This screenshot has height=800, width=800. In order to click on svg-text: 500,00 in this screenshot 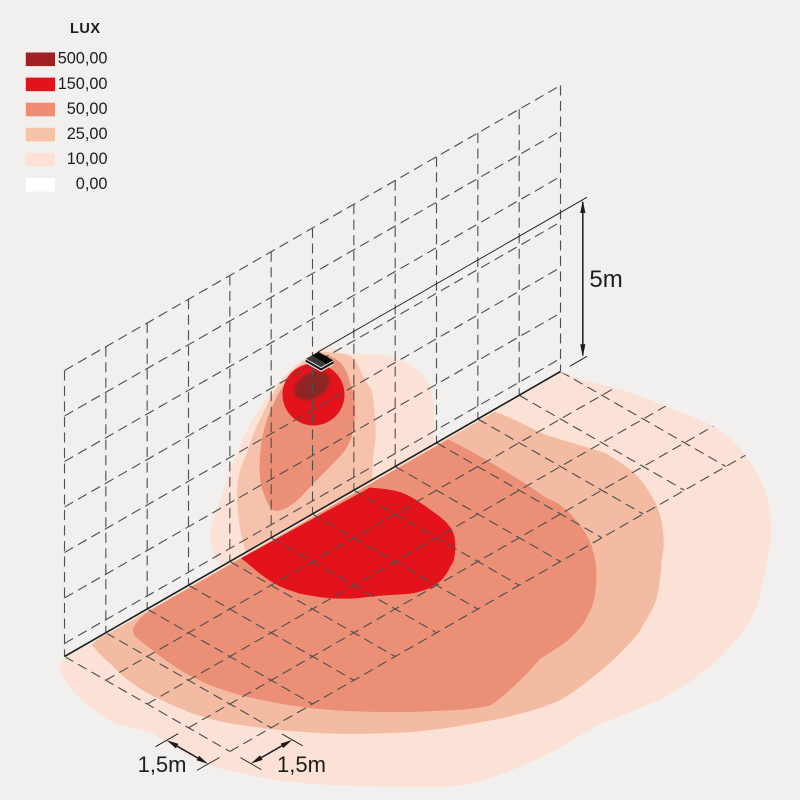, I will do `click(83, 59)`.